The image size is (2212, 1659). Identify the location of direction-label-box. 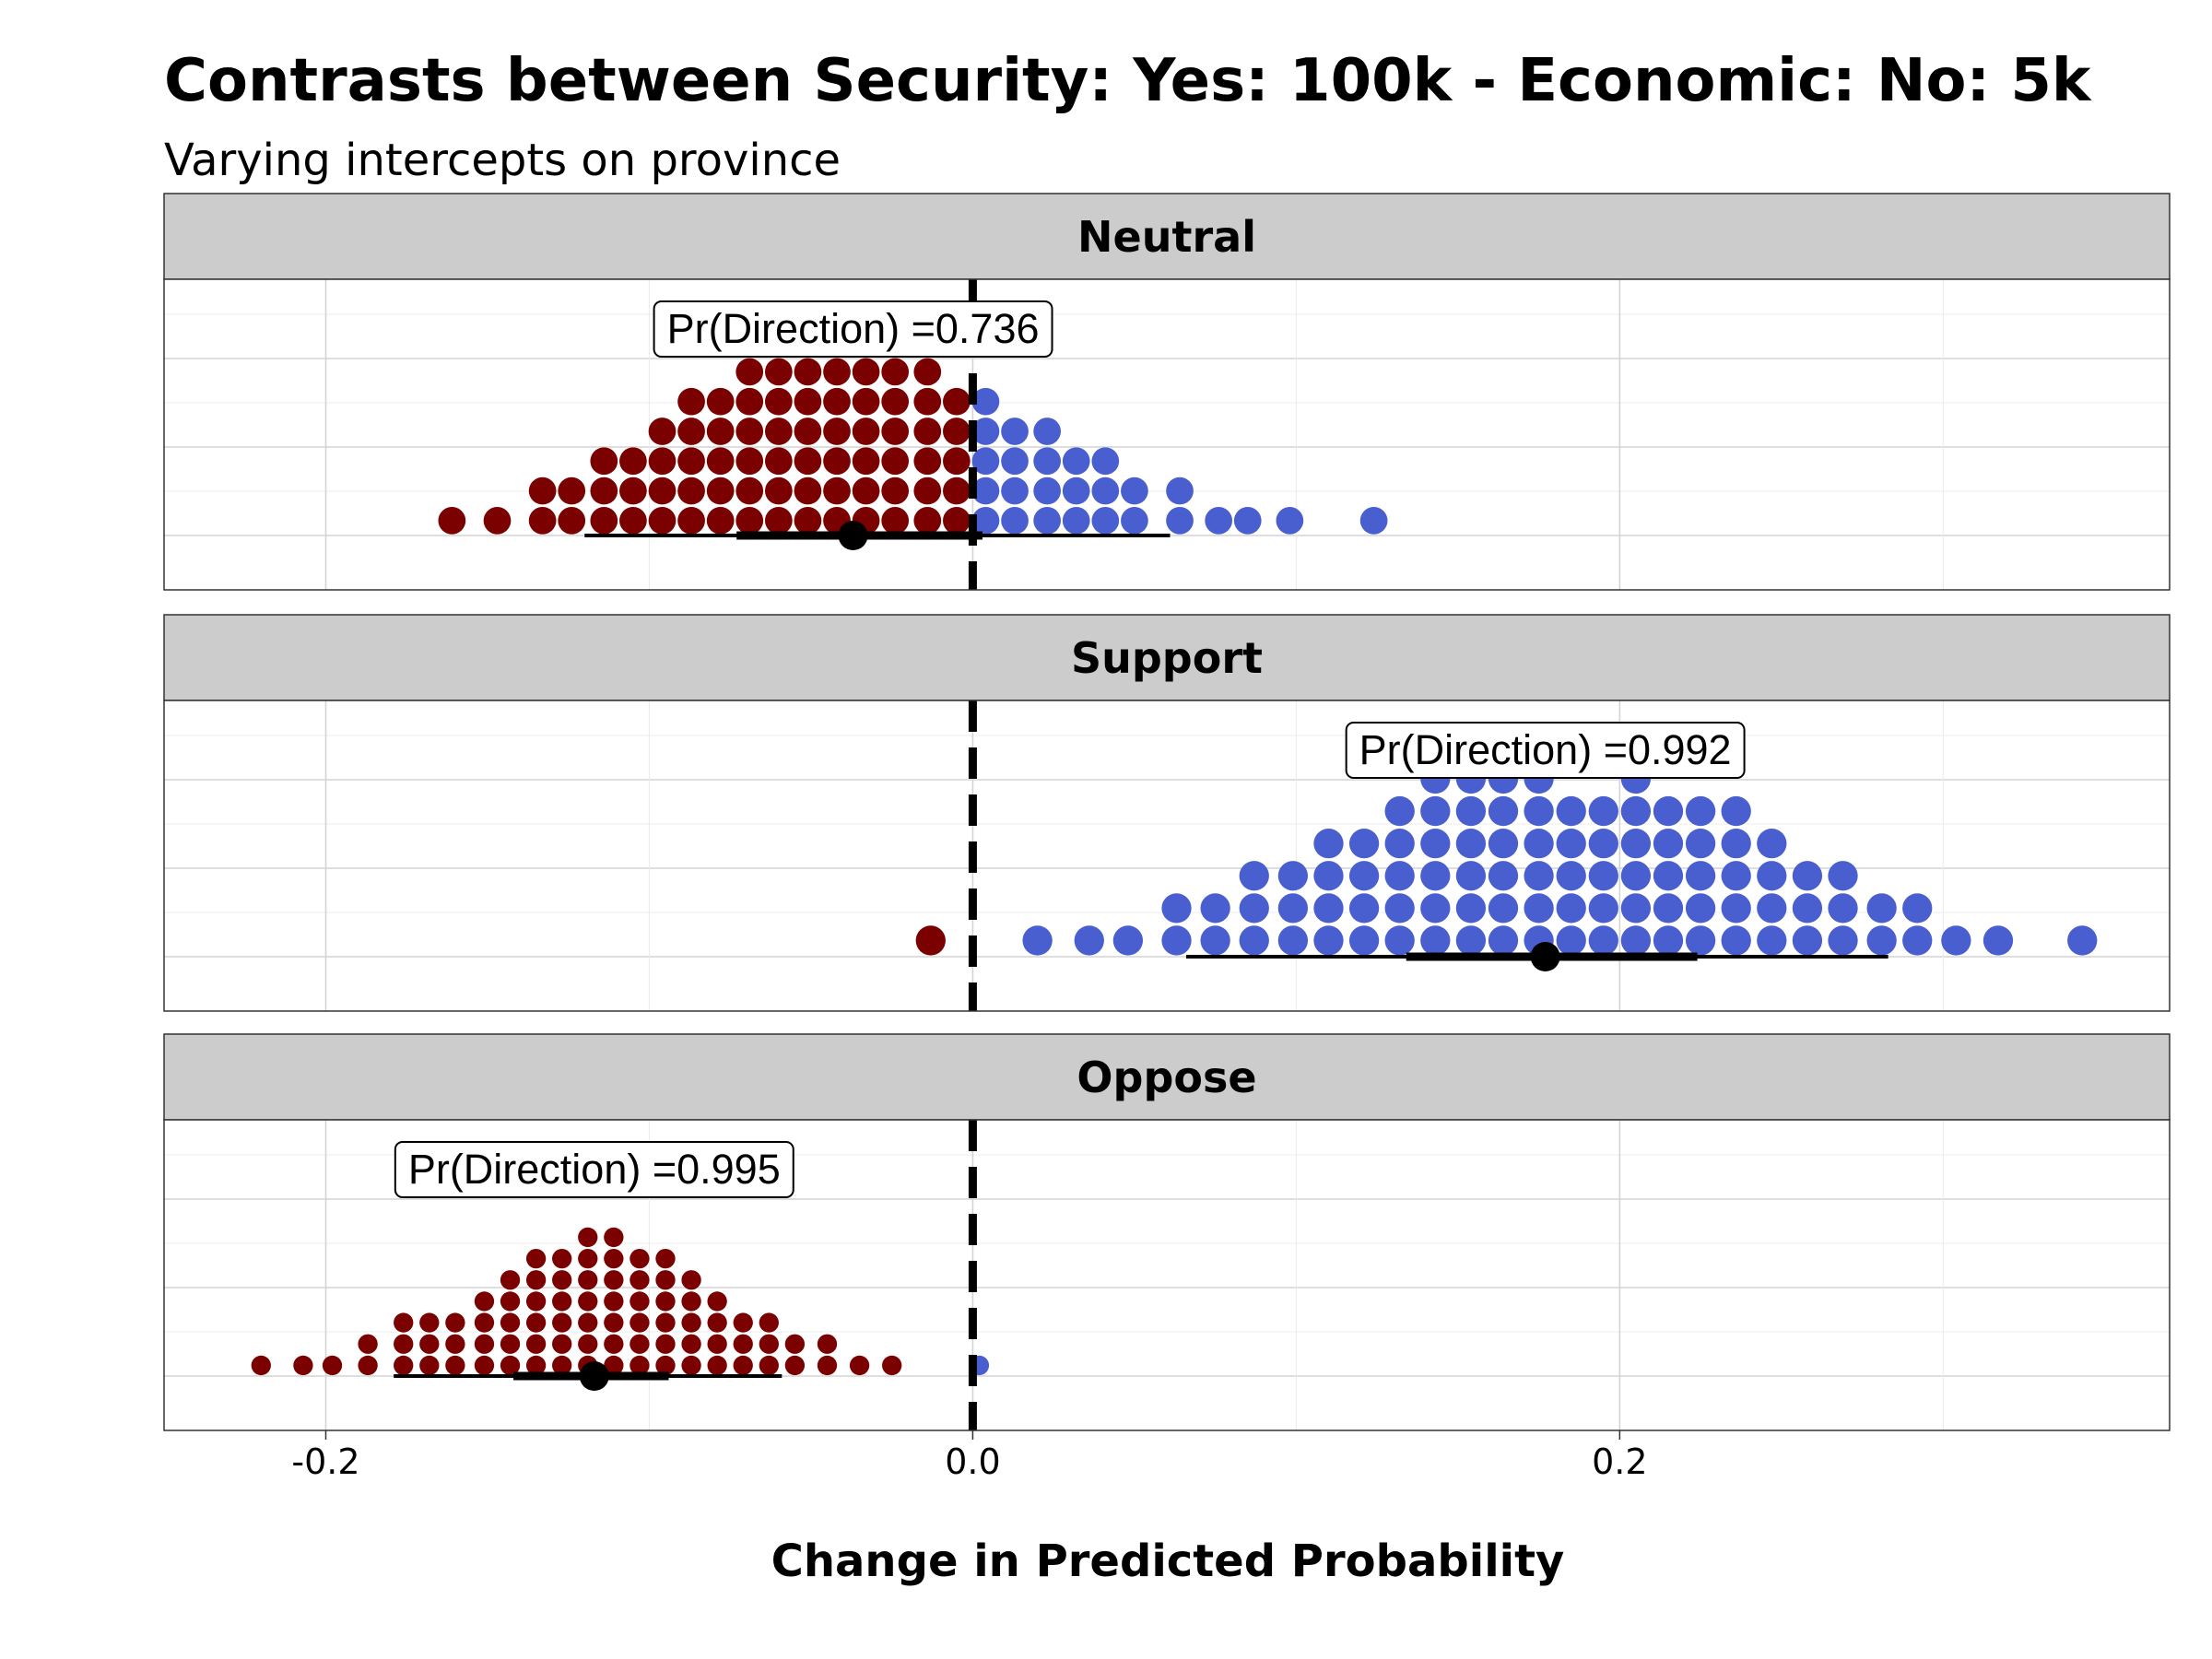
(853, 329).